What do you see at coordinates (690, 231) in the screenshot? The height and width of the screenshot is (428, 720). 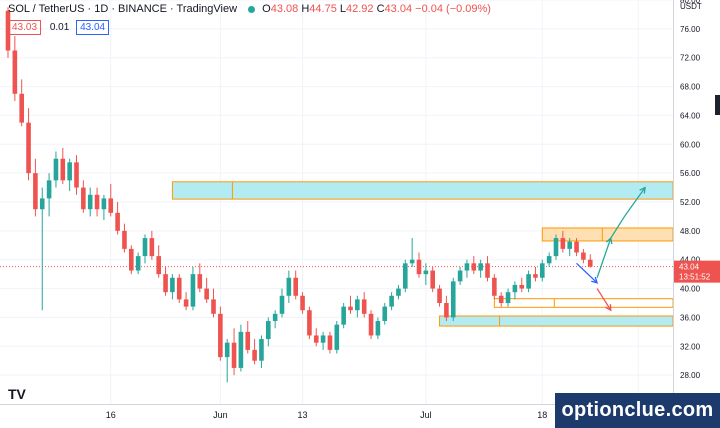 I see `price-tick-label: 48.00` at bounding box center [690, 231].